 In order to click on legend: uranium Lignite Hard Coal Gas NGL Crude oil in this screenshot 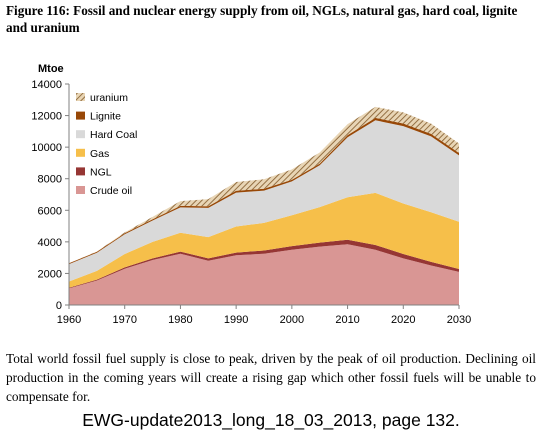, I will do `click(106, 144)`.